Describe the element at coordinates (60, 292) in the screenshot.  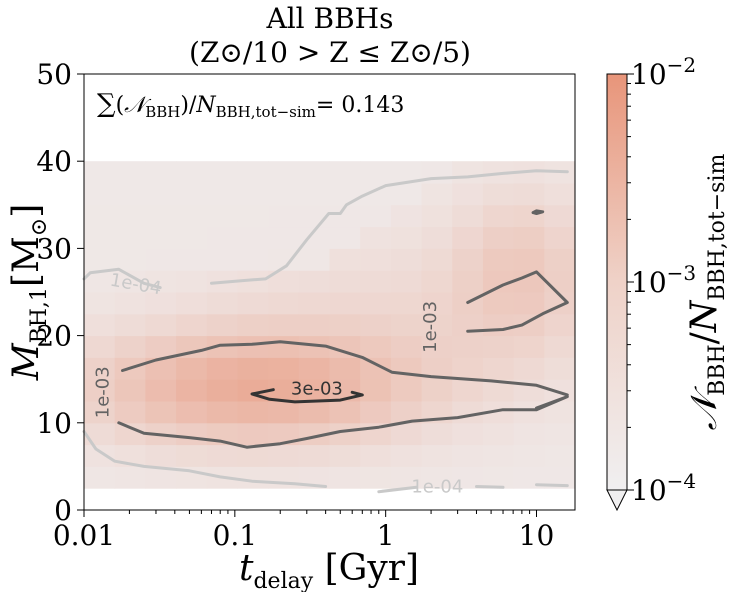
I see `y-axis-ticks: 0 10 20 30 40 50` at that location.